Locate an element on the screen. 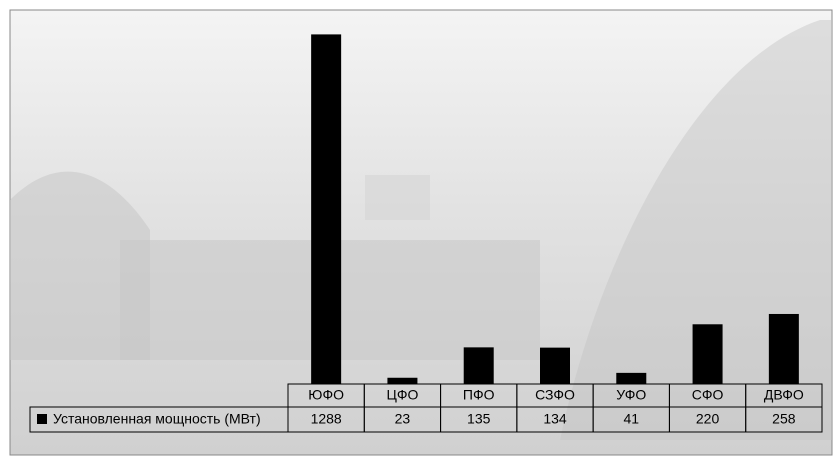  table-cell is located at coordinates (784, 419).